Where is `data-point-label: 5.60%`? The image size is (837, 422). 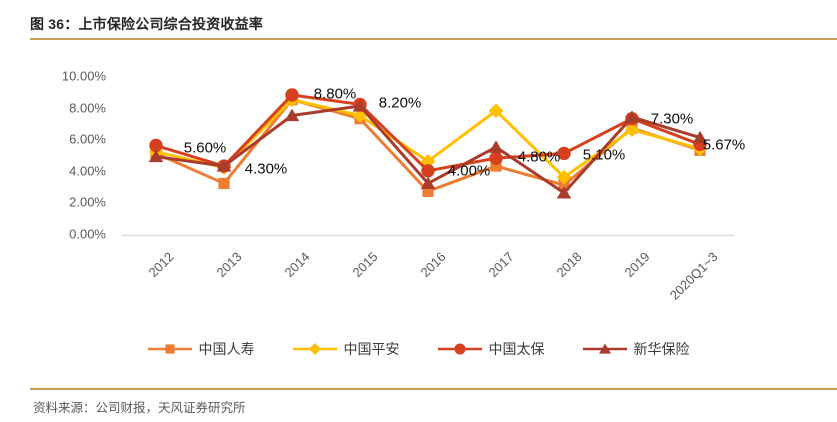 data-point-label: 5.60% is located at coordinates (205, 148).